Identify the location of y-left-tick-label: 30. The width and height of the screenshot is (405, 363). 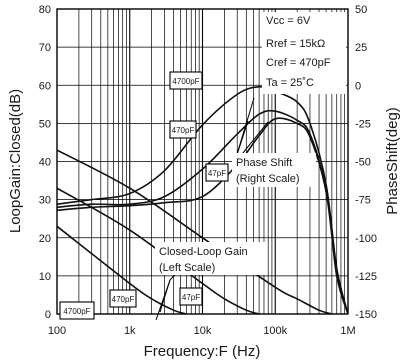
(45, 201).